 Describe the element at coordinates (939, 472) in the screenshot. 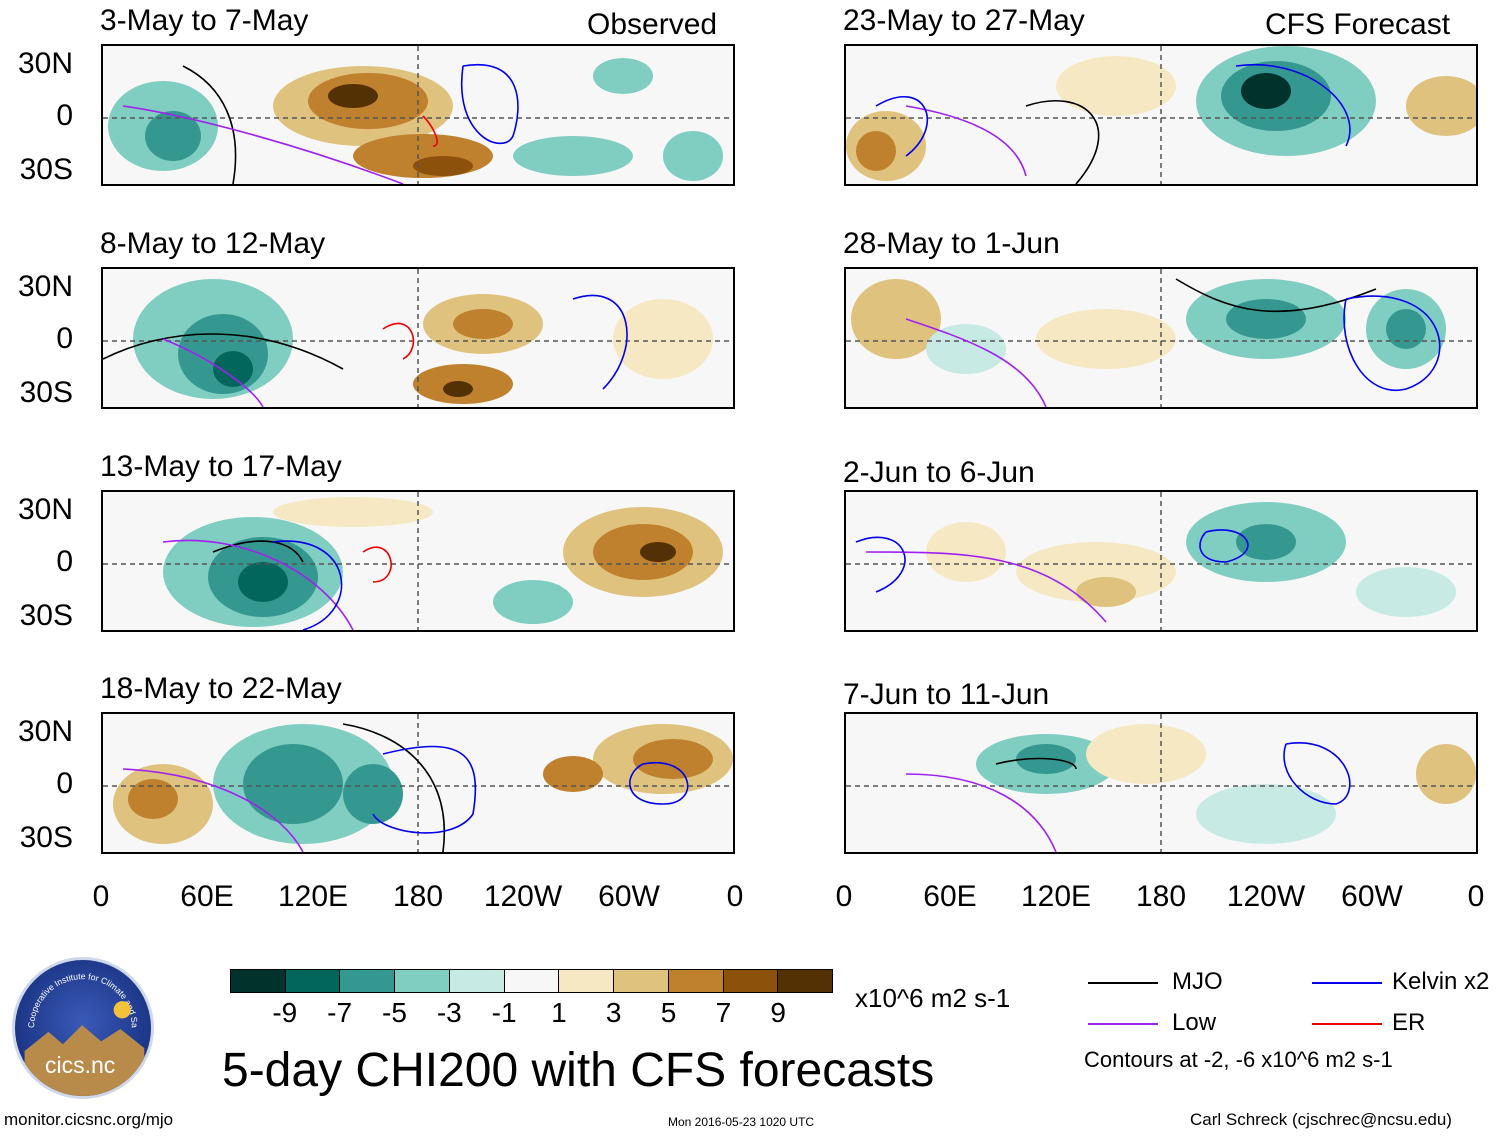

I see `panel-title-fc-3: 2-Jun to 6-Jun` at that location.